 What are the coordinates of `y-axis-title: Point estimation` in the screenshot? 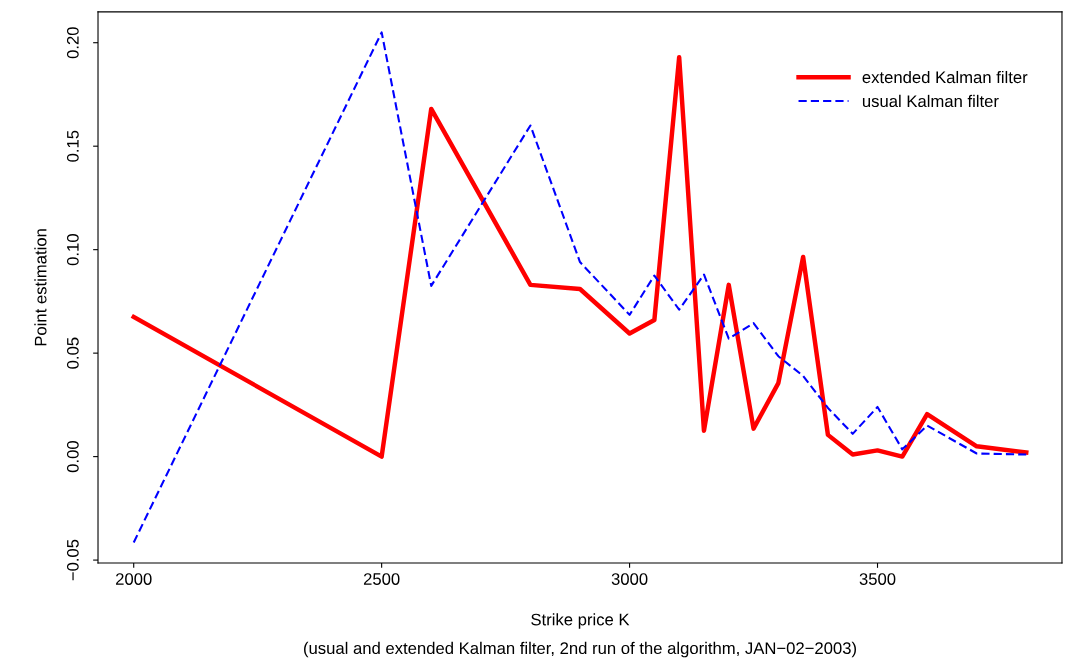 It's located at (40, 287).